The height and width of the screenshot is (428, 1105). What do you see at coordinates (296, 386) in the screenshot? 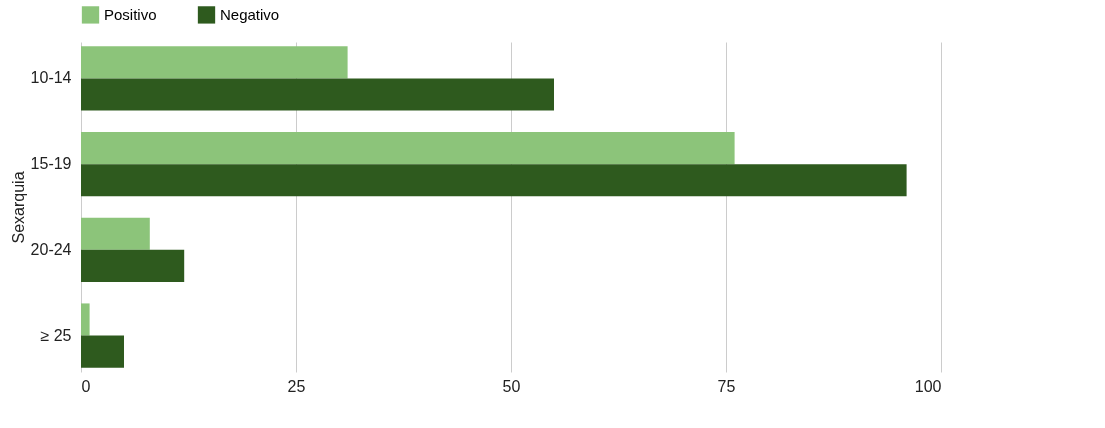
I see `x-tick-label: 25` at bounding box center [296, 386].